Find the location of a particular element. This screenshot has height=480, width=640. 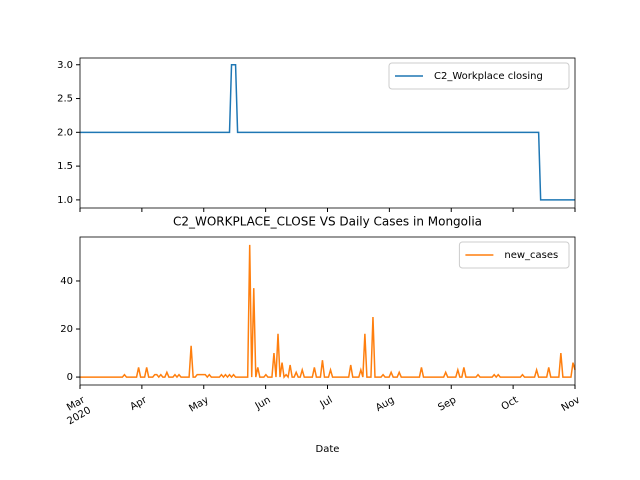

y-tick-label: 2.5 is located at coordinates (65, 99).